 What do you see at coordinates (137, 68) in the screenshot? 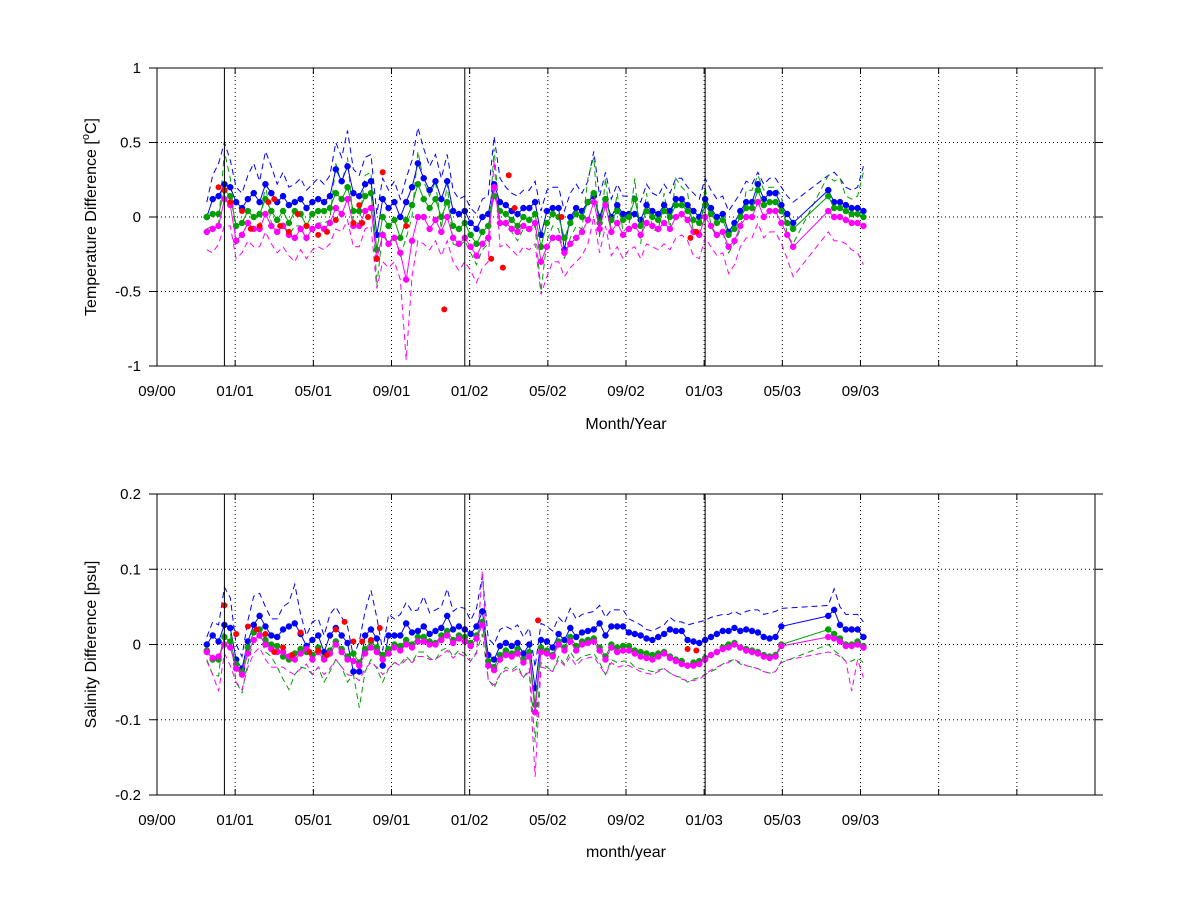
I see `temperature-y-tick-label: 1` at bounding box center [137, 68].